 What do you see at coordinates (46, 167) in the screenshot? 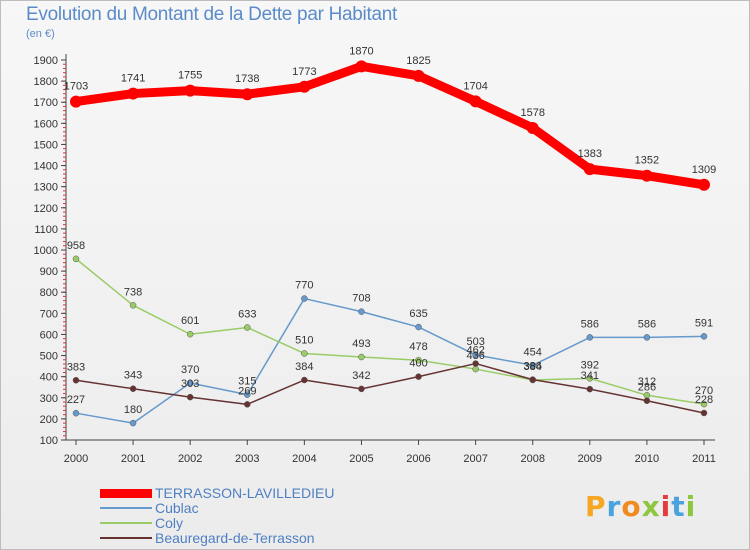
I see `y-tick-label: 1400` at bounding box center [46, 167].